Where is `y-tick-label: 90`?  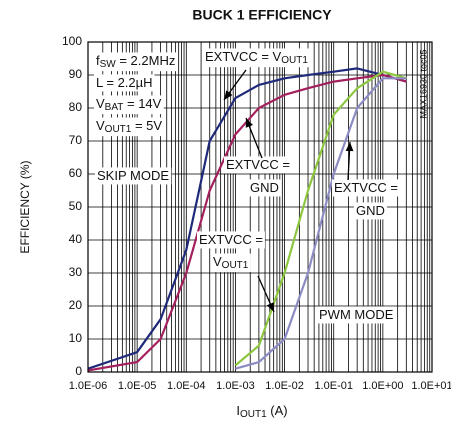
y-tick-label: 90 is located at coordinates (76, 74).